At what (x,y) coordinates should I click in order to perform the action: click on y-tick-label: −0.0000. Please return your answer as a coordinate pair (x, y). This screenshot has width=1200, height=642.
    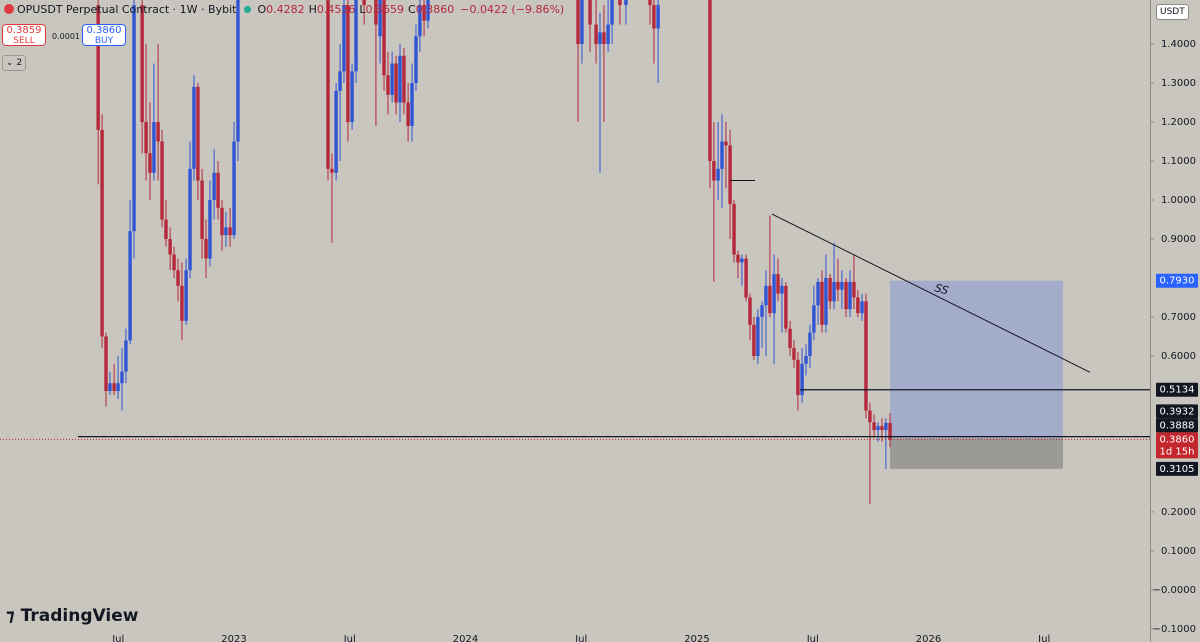
    Looking at the image, I should click on (1174, 590).